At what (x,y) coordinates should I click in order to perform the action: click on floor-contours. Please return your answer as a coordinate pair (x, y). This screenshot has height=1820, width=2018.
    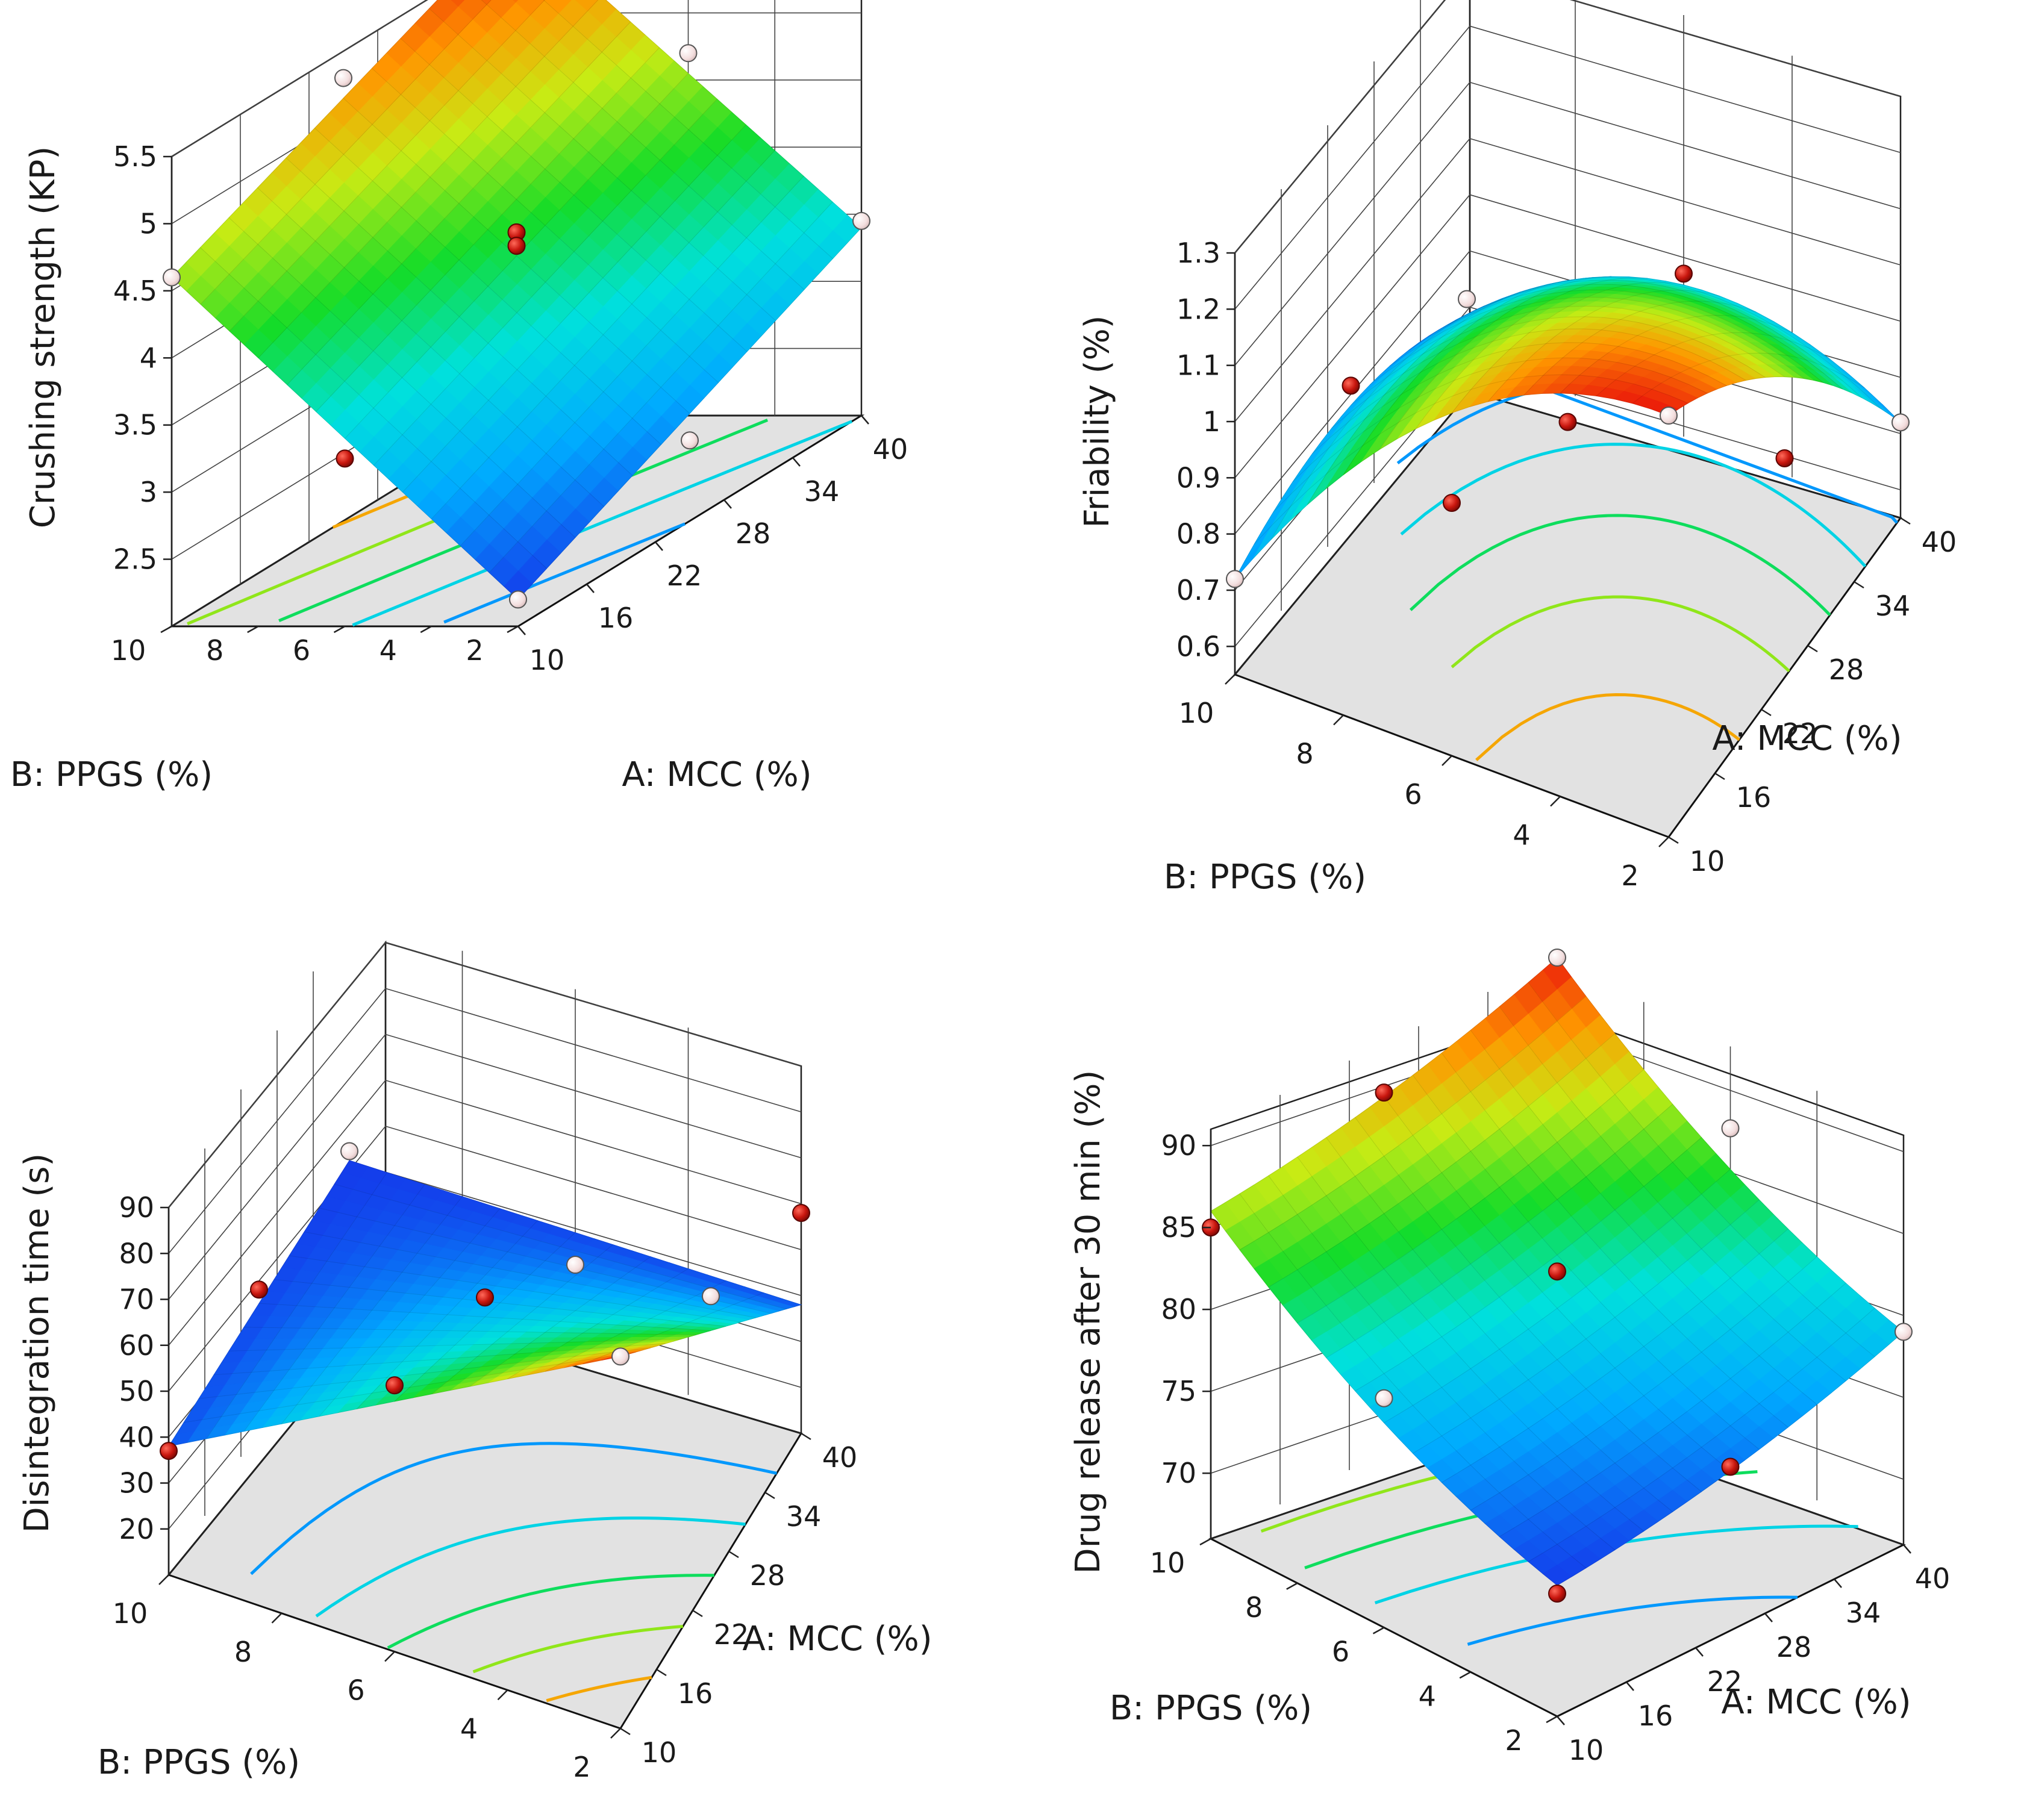
    Looking at the image, I should click on (513, 1573).